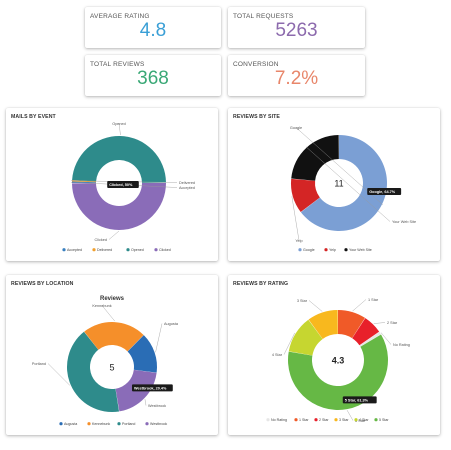 The width and height of the screenshot is (451, 450). What do you see at coordinates (153, 78) in the screenshot?
I see `stat-value: 368` at bounding box center [153, 78].